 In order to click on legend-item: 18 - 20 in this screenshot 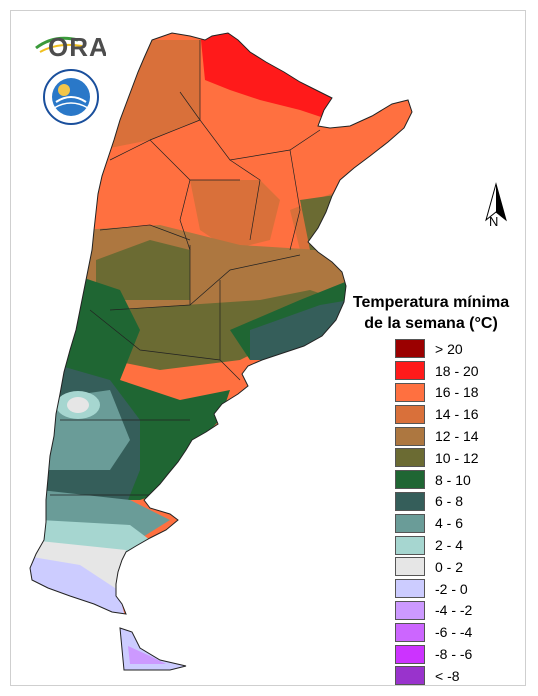, I will do `click(437, 371)`.